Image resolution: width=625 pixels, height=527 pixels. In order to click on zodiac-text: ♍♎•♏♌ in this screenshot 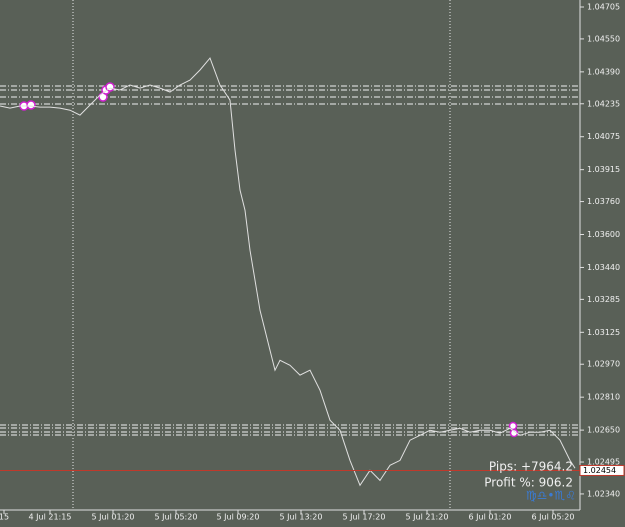, I will do `click(551, 496)`.